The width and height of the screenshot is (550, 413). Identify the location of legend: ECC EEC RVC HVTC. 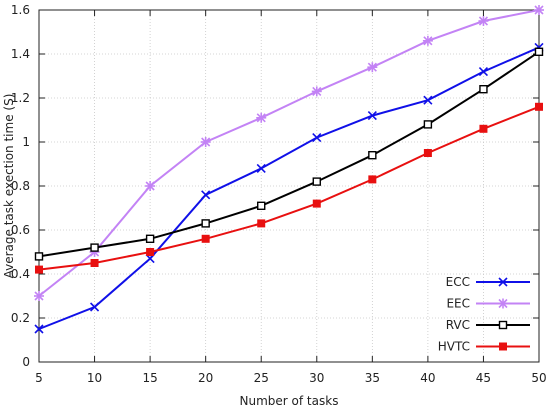
(484, 314).